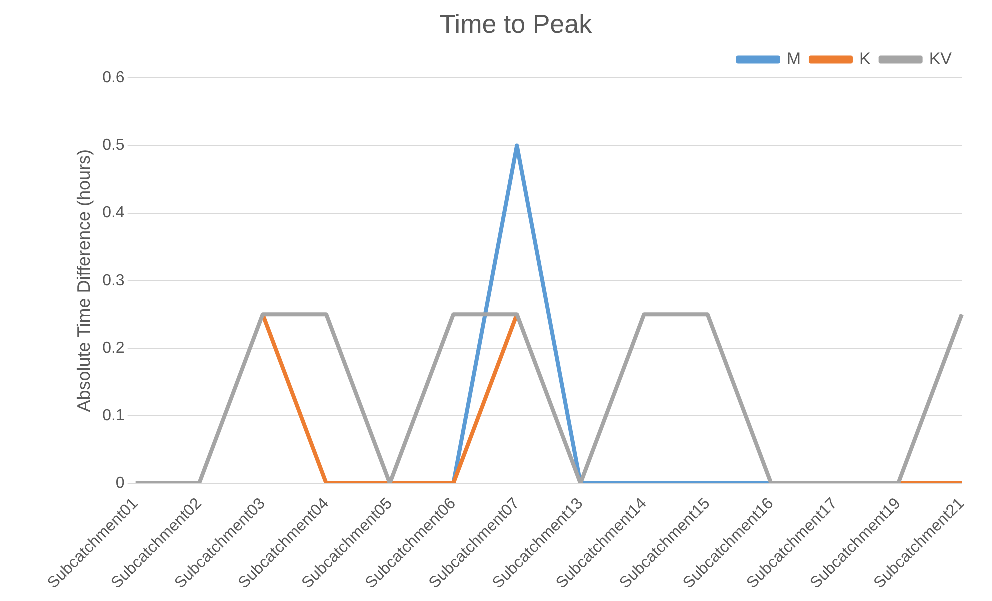 This screenshot has width=992, height=601. I want to click on y-tick-label: 0.3, so click(113, 281).